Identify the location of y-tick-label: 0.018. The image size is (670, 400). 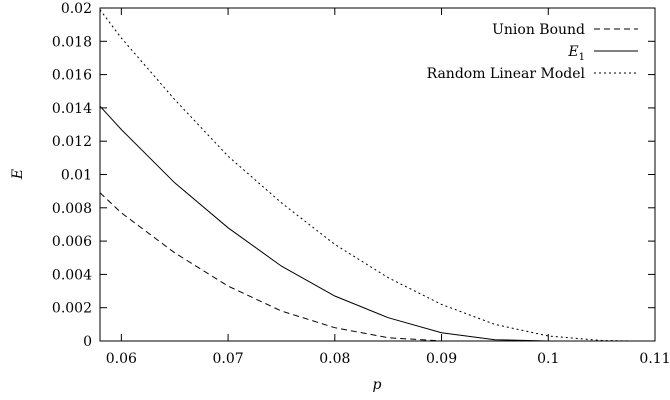
(72, 42).